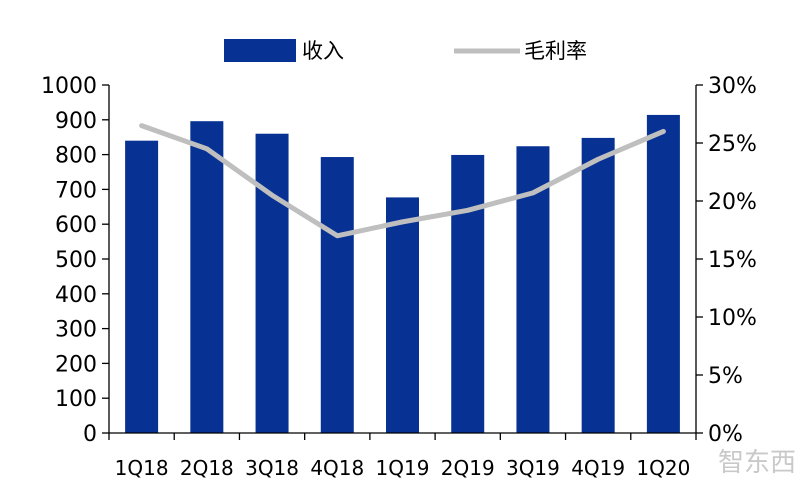 This screenshot has height=492, width=800. Describe the element at coordinates (732, 86) in the screenshot. I see `right-tick-label: 30%` at that location.